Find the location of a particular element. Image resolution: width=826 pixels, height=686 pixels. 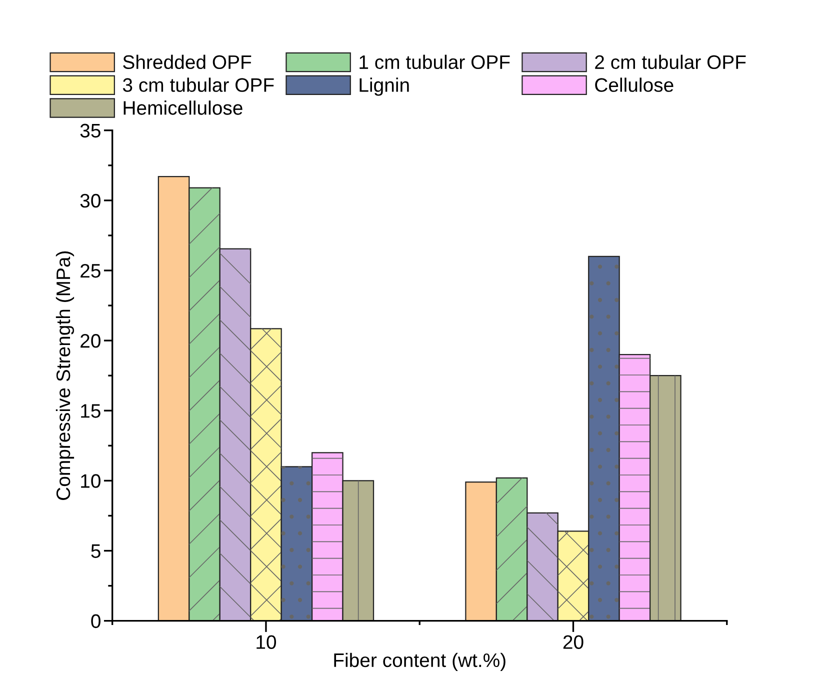

y-tick-label: 20 is located at coordinates (90, 341).